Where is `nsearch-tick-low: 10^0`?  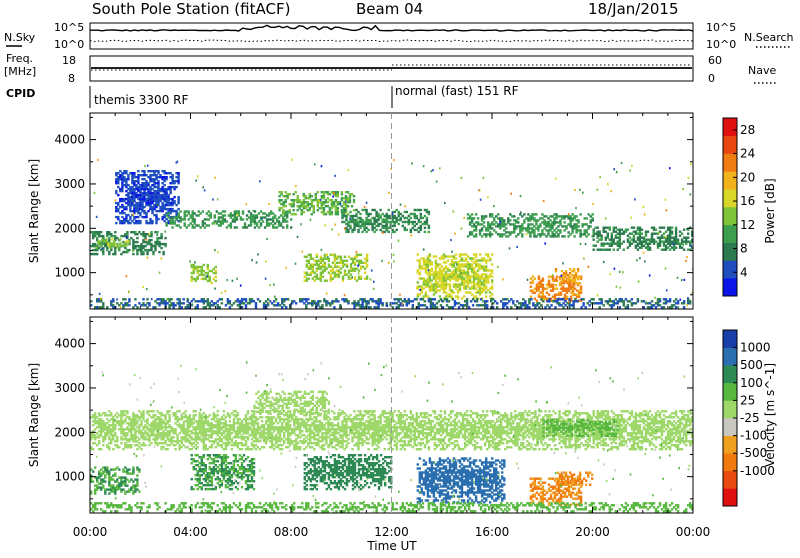
nsearch-tick-low: 10^0 is located at coordinates (721, 44).